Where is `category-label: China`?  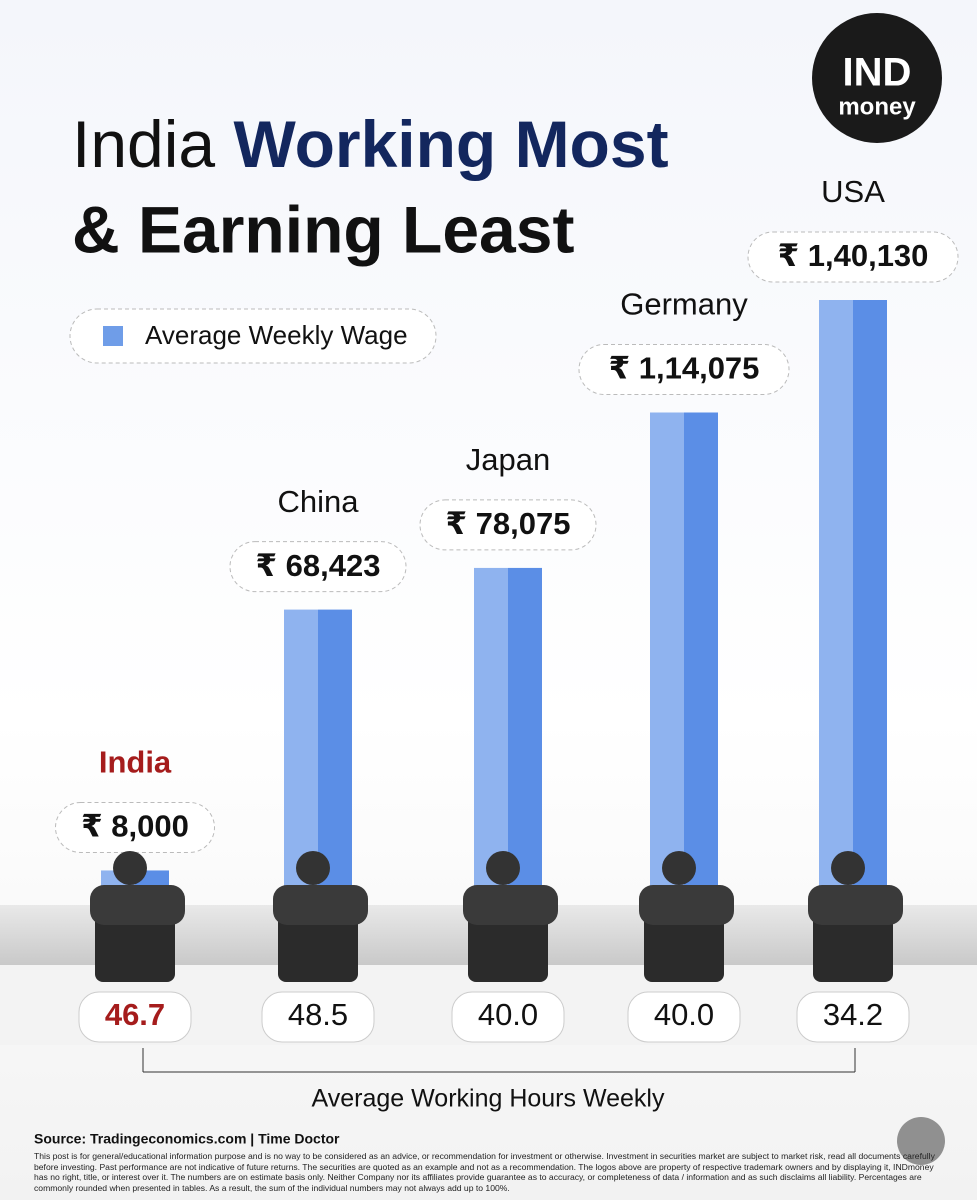 category-label: China is located at coordinates (319, 501).